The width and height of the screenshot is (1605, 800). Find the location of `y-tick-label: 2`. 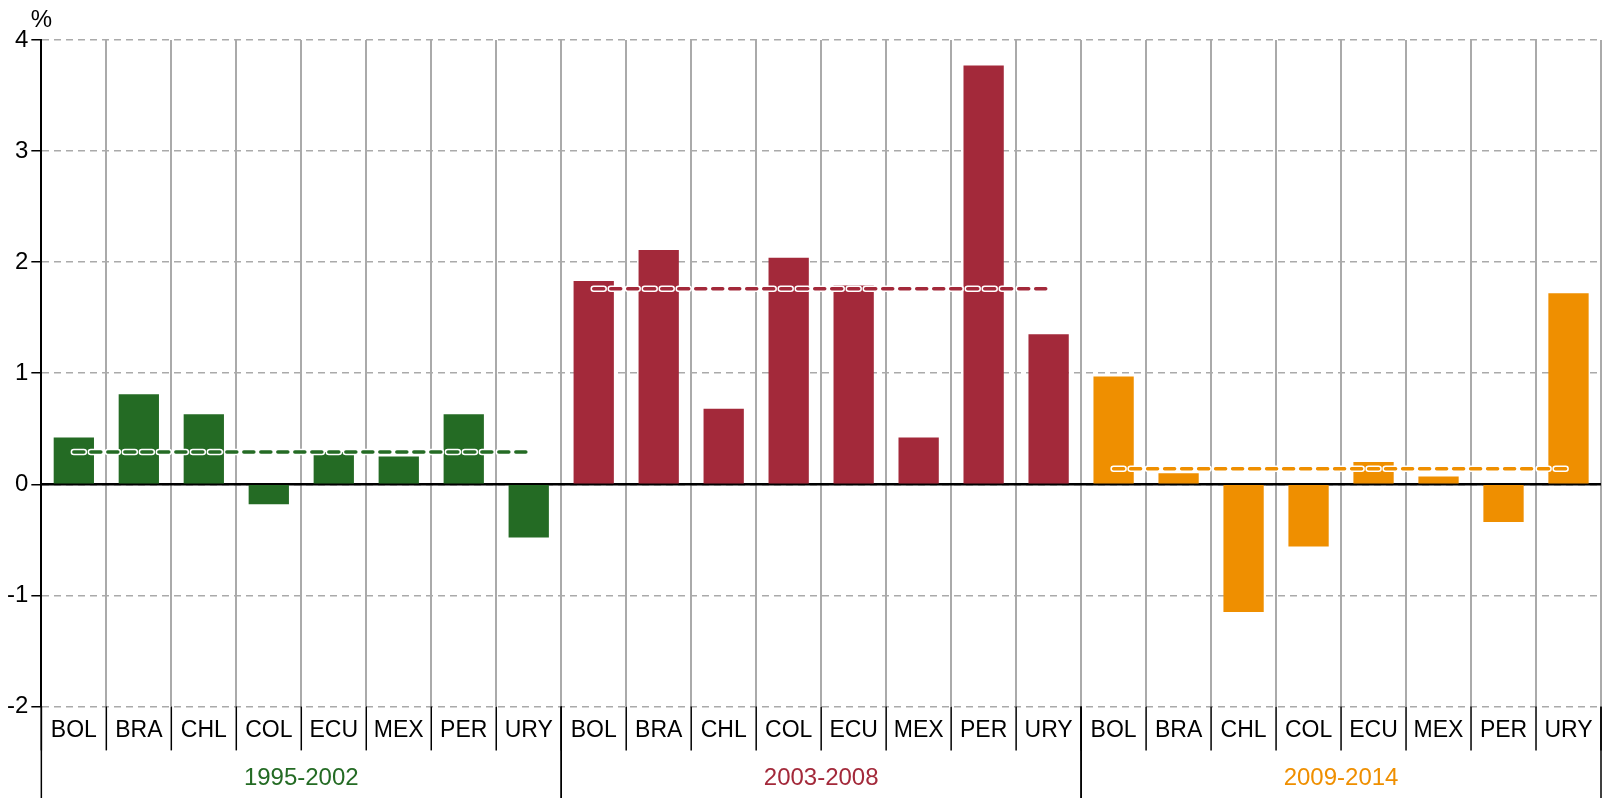

y-tick-label: 2 is located at coordinates (21, 260).